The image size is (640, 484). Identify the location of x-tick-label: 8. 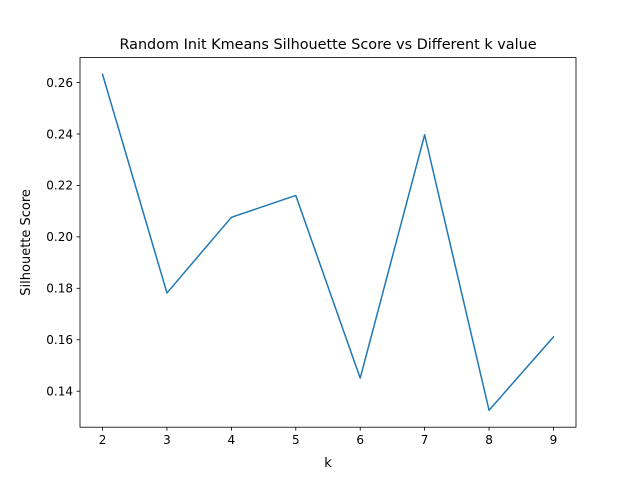
(489, 440).